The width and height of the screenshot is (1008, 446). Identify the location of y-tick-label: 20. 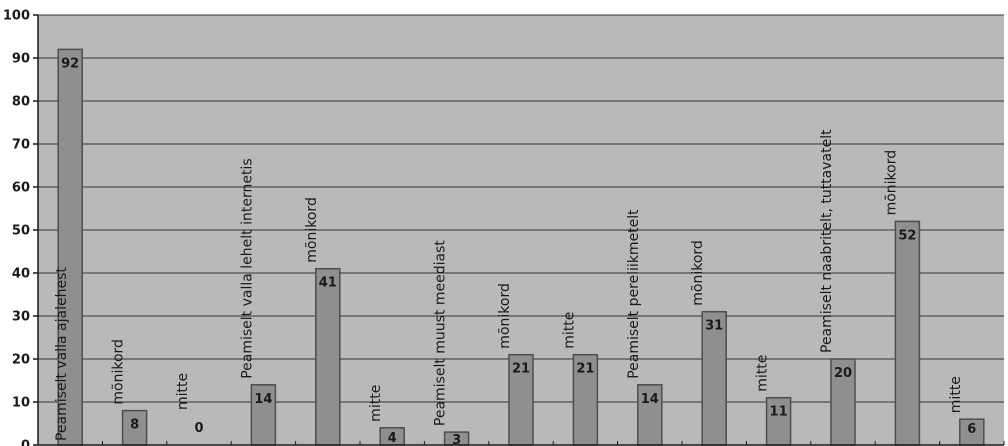
(21, 360).